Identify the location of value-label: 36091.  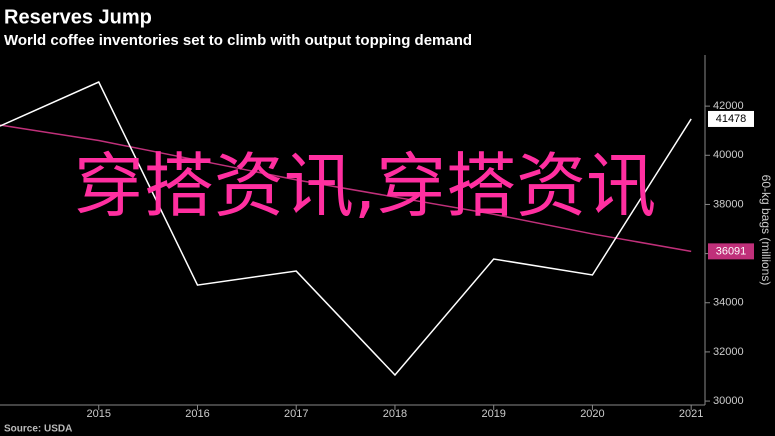
(731, 251).